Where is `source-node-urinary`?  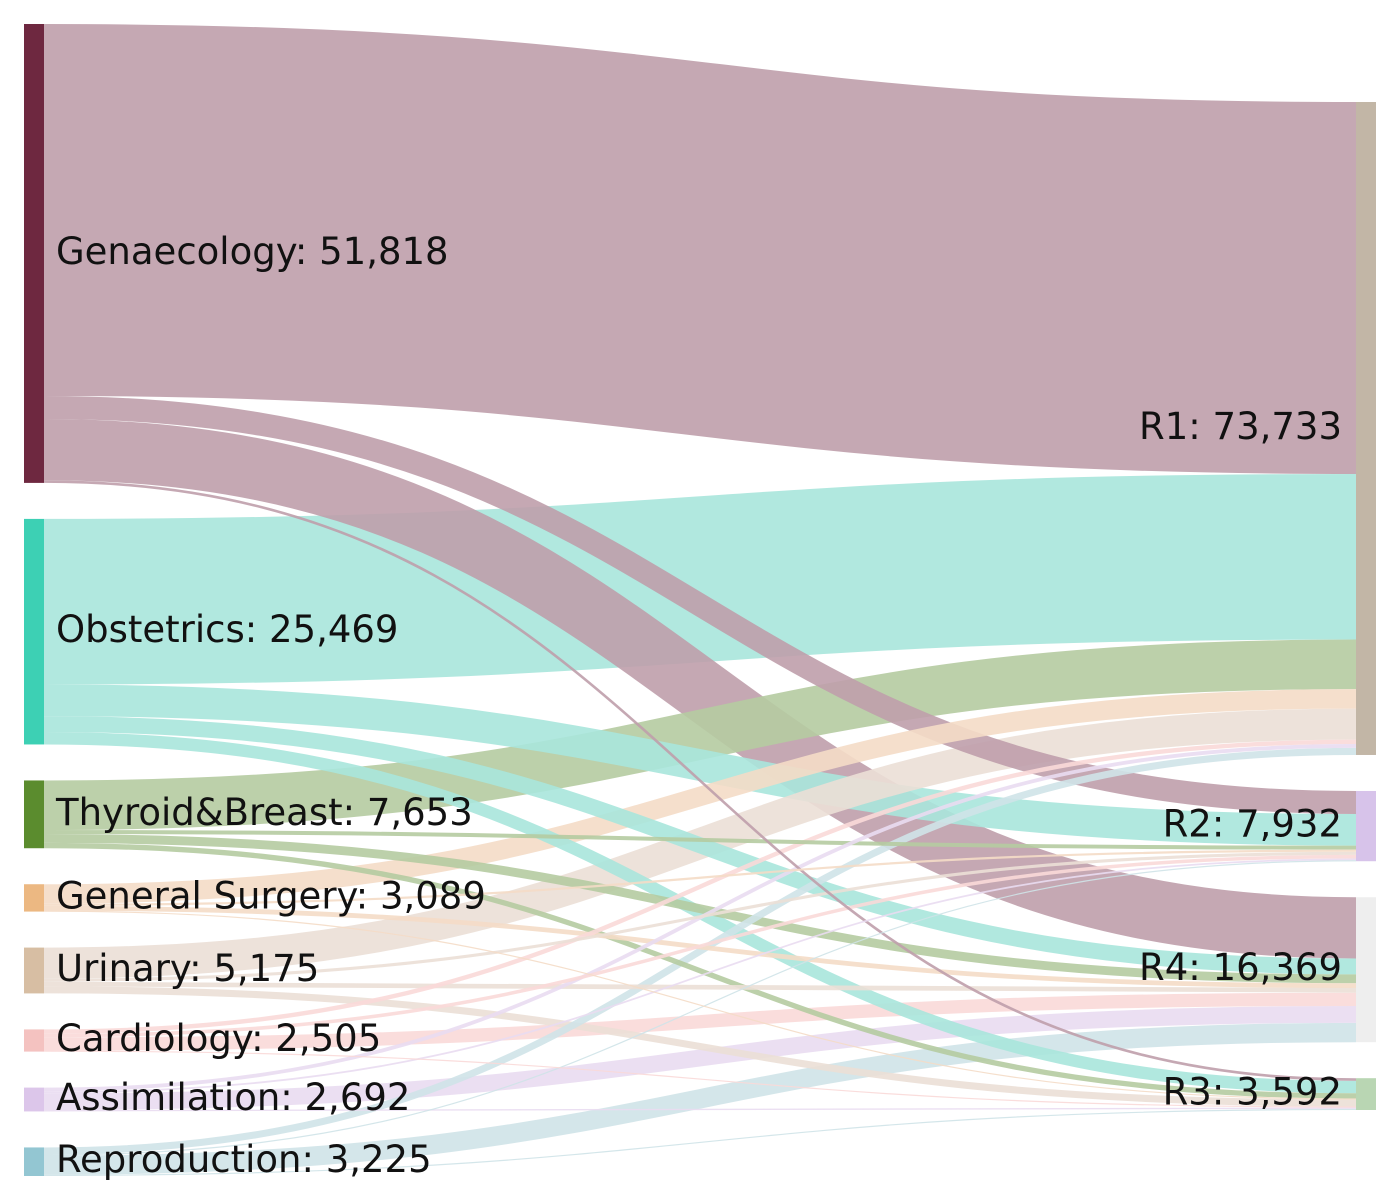 source-node-urinary is located at coordinates (34, 970).